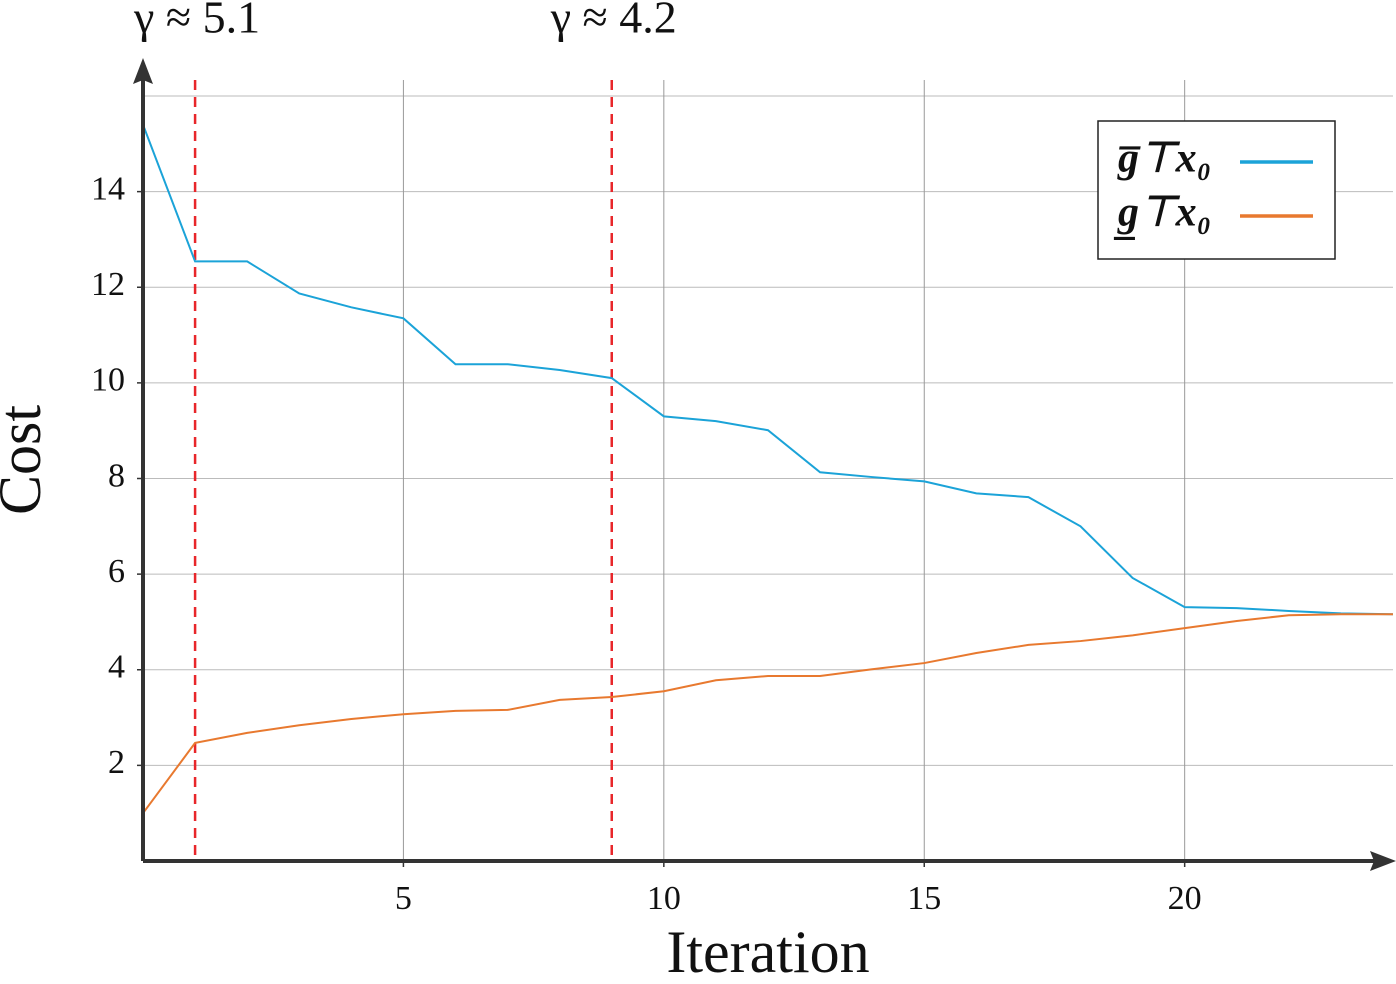  I want to click on annotation-label: γ ≈ 4.2, so click(613, 21).